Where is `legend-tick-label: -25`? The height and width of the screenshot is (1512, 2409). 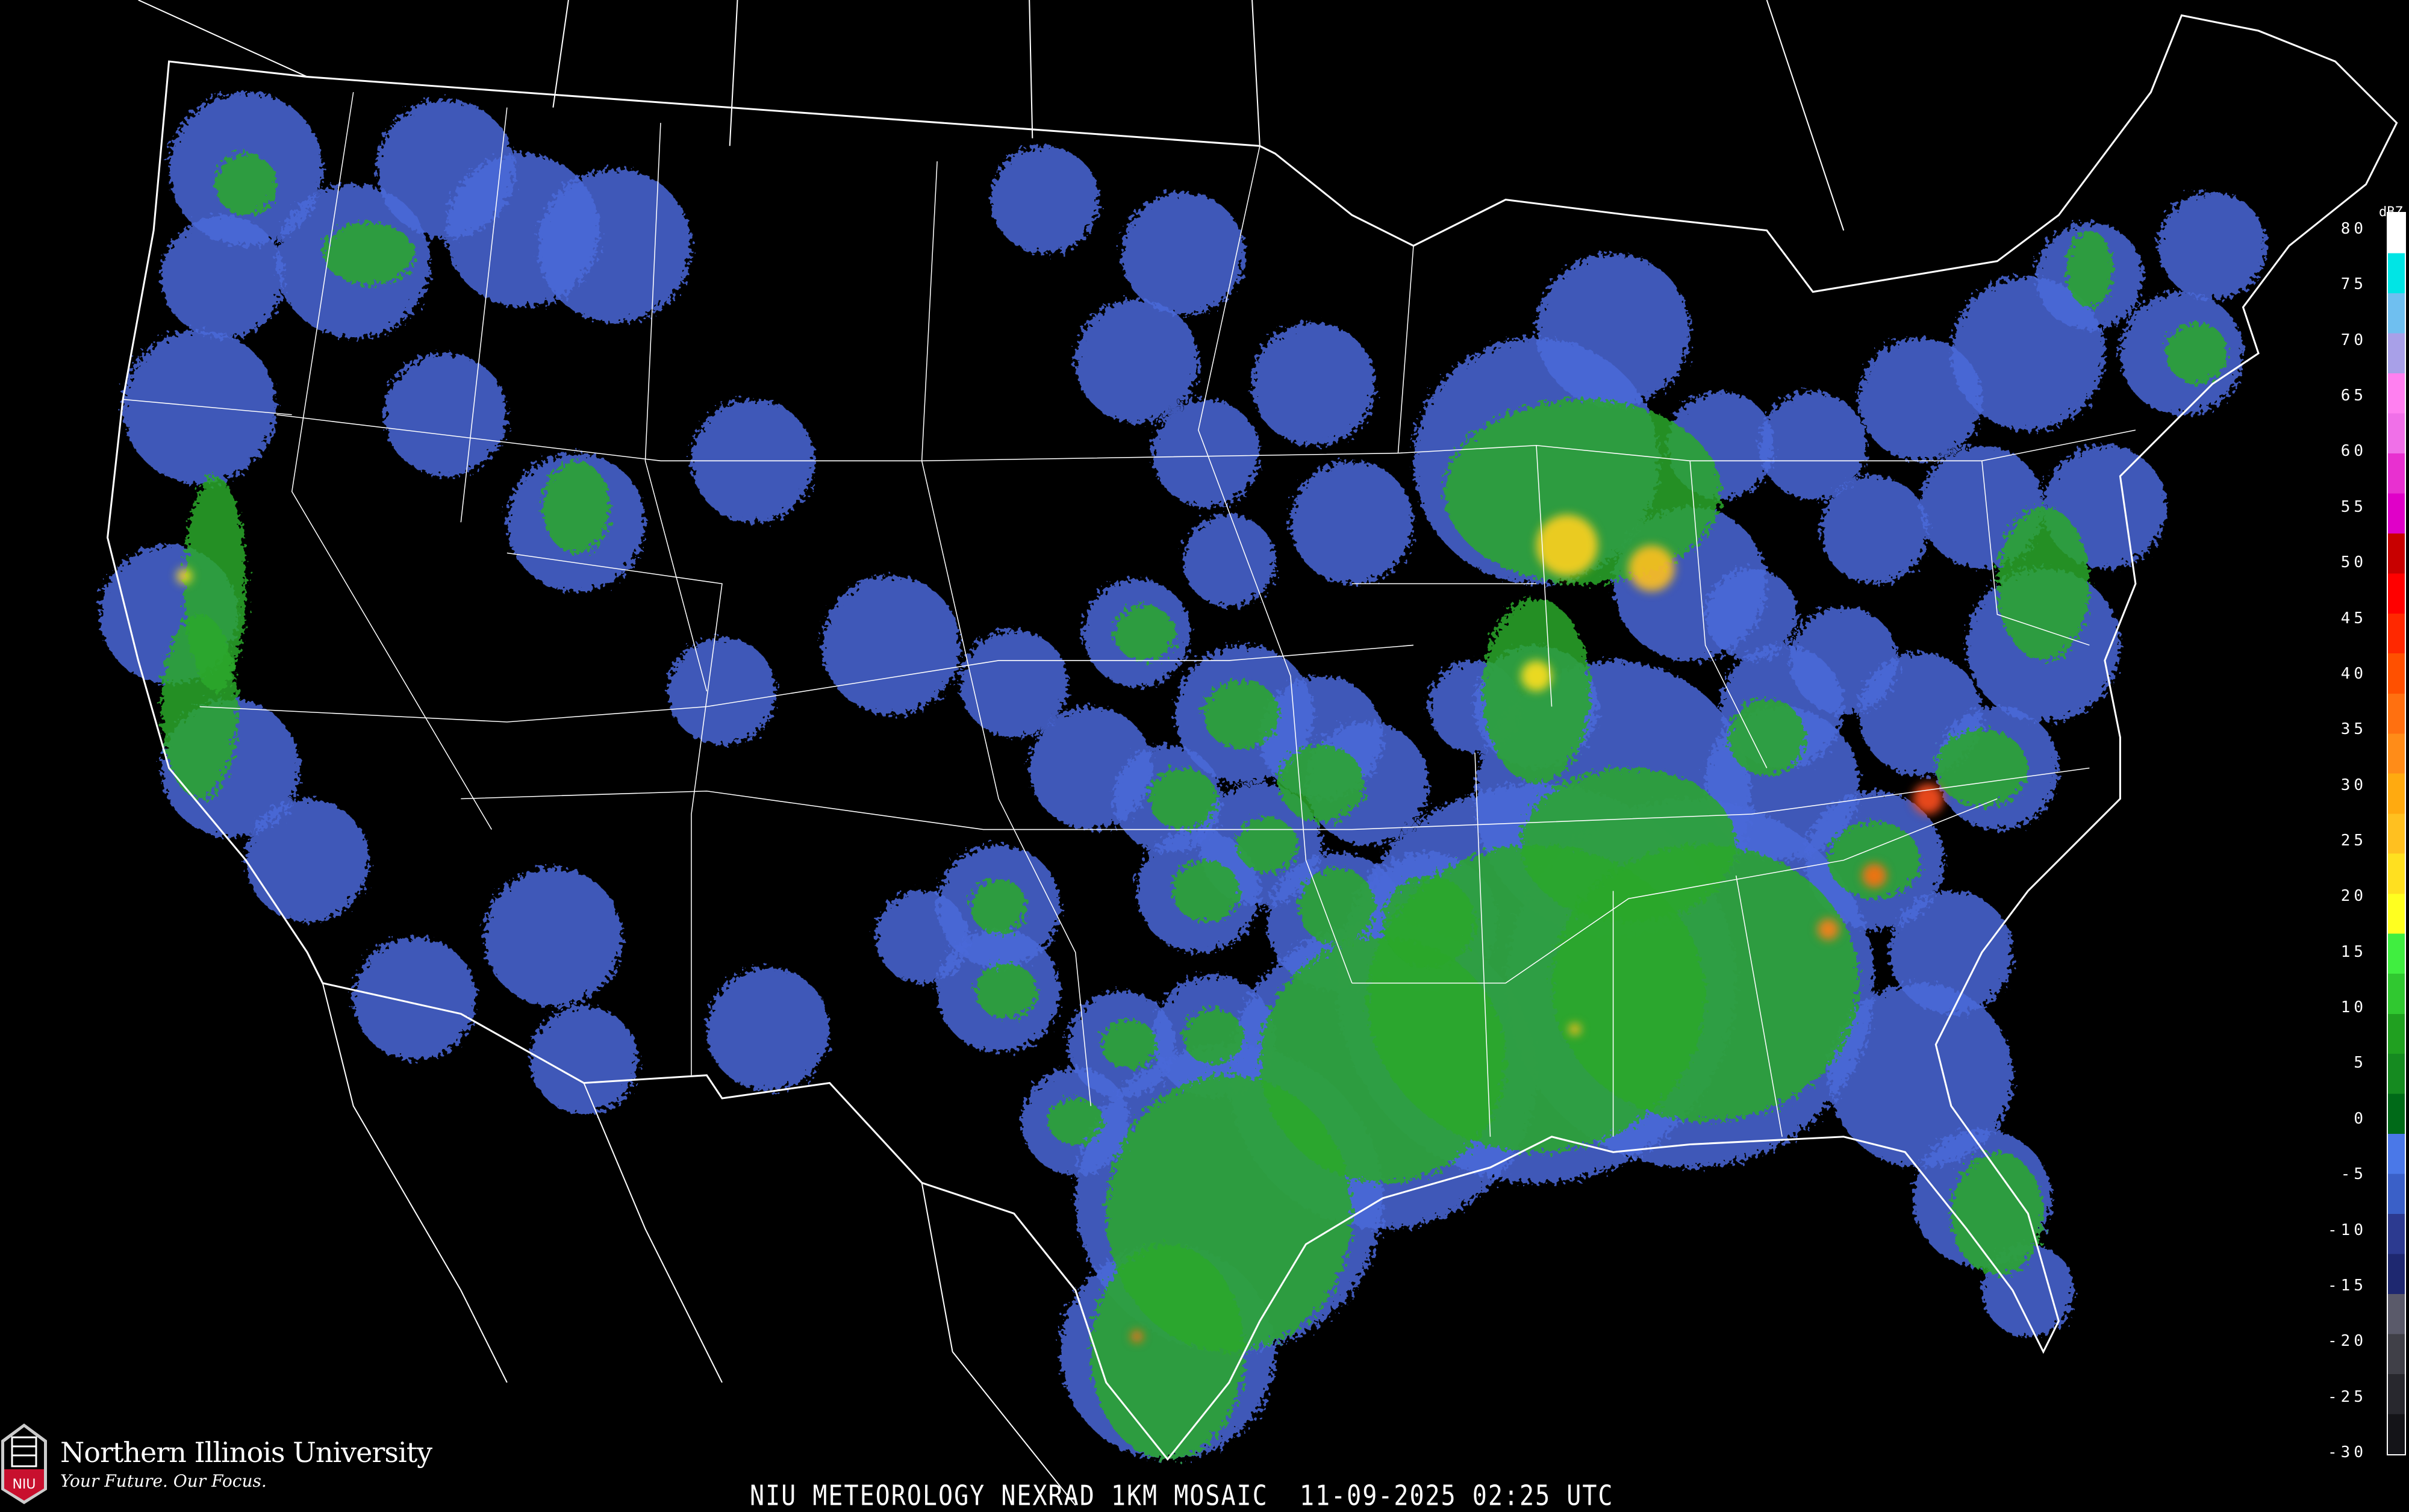 legend-tick-label: -25 is located at coordinates (2347, 1396).